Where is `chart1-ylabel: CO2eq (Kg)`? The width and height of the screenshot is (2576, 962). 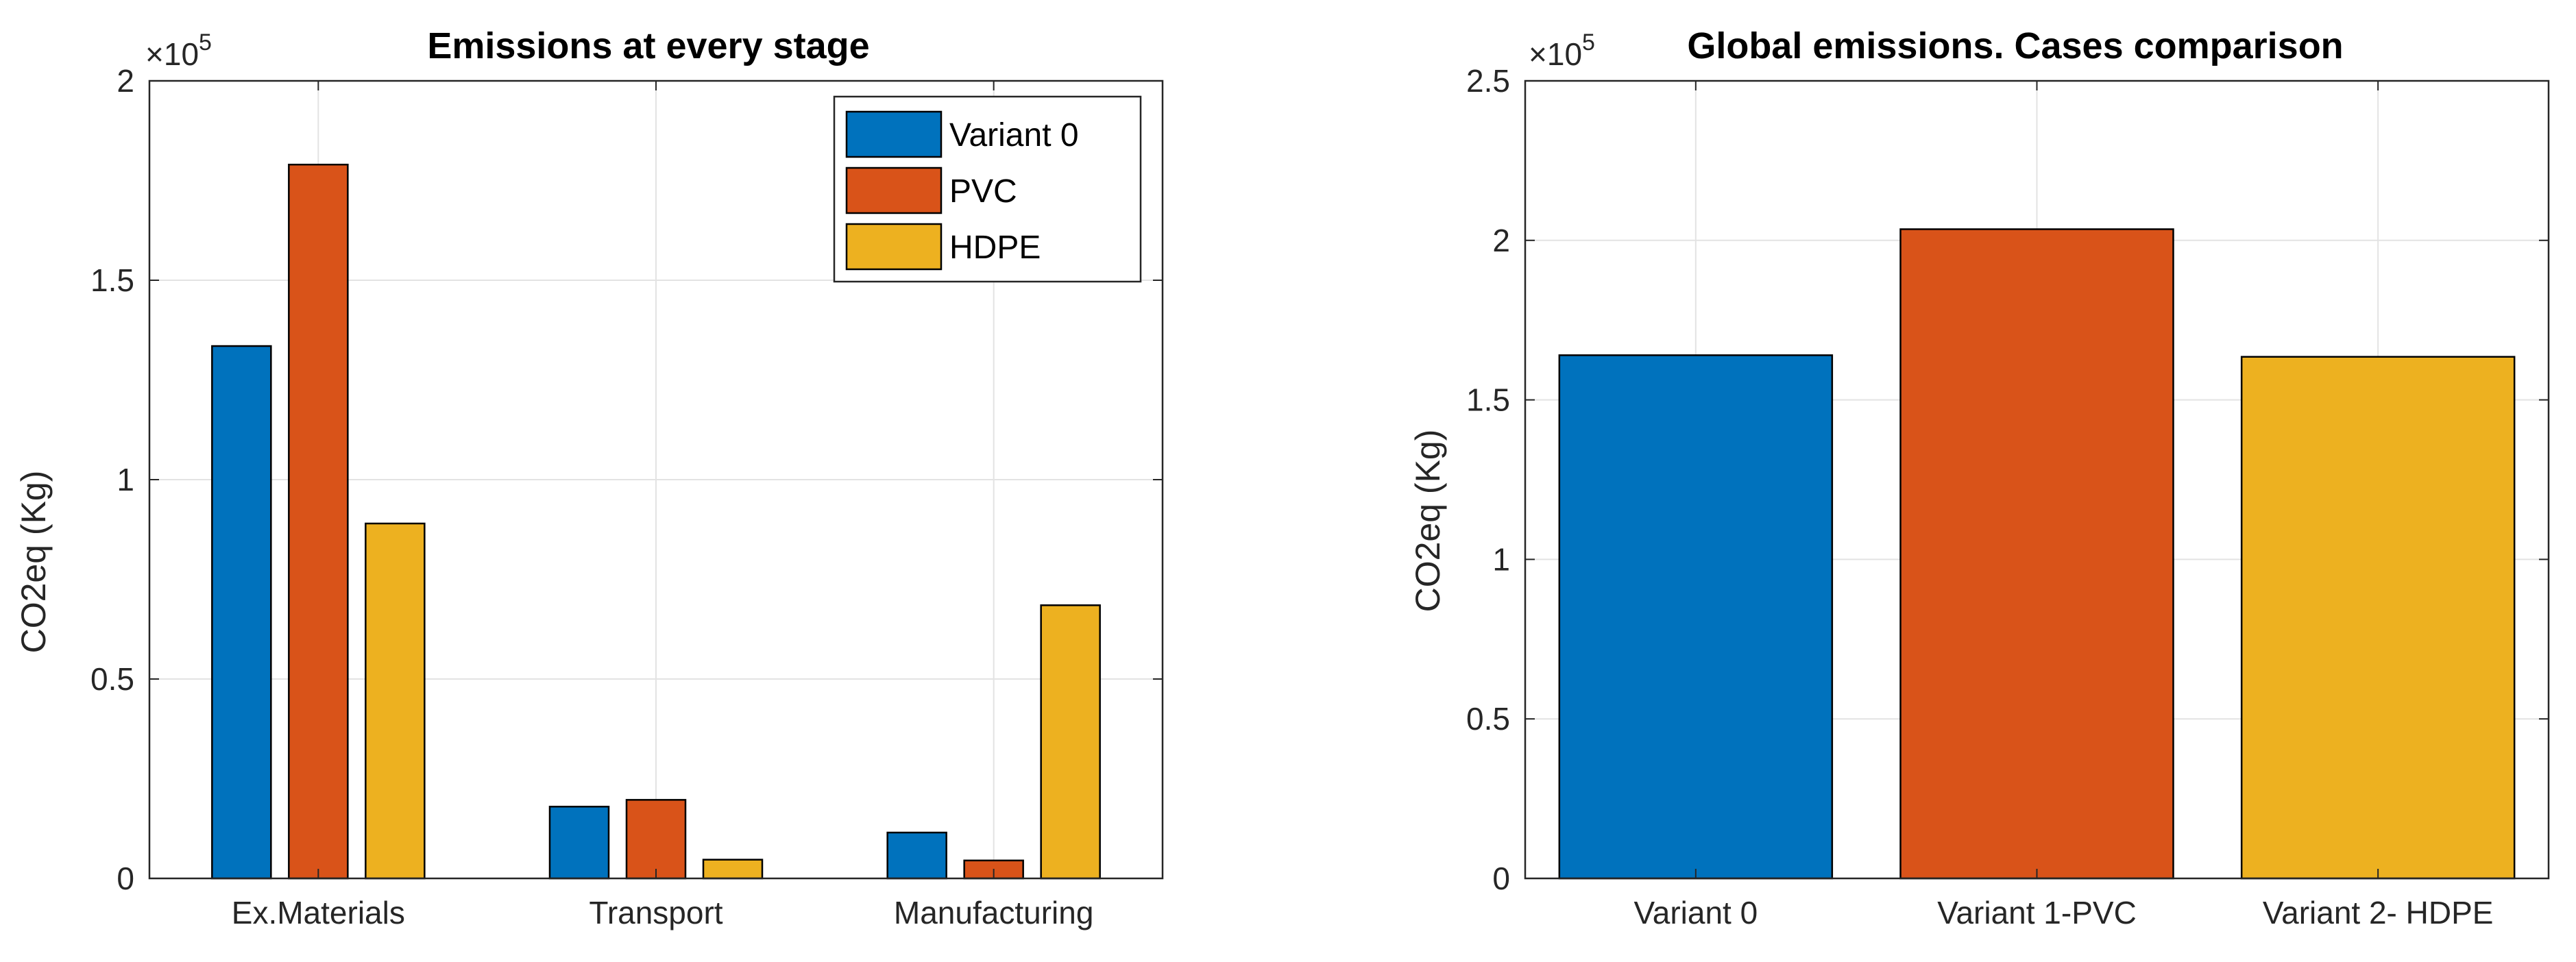
chart1-ylabel: CO2eq (Kg) is located at coordinates (33, 562).